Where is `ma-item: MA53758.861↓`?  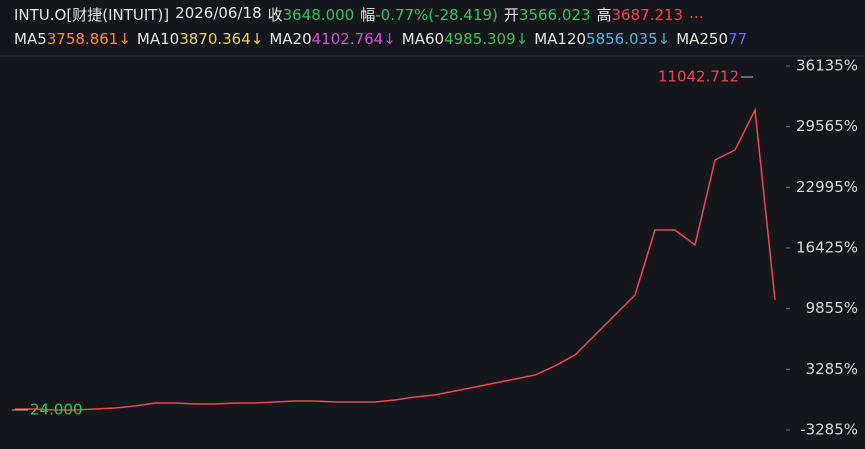 ma-item: MA53758.861↓ is located at coordinates (72, 39).